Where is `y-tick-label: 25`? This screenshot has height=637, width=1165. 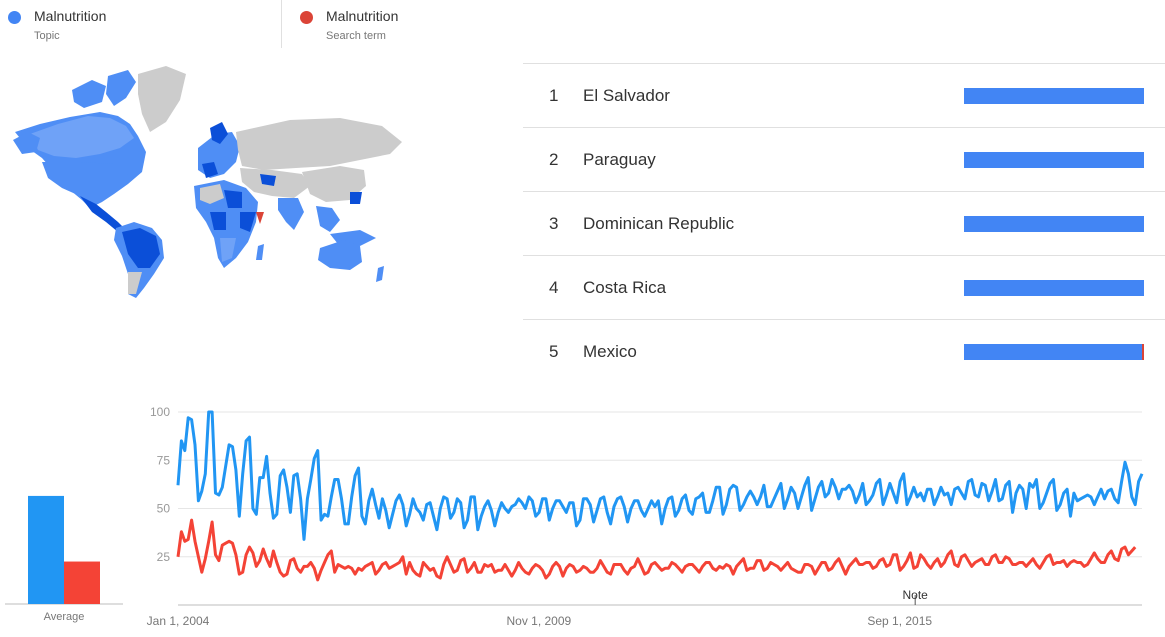 y-tick-label: 25 is located at coordinates (164, 557).